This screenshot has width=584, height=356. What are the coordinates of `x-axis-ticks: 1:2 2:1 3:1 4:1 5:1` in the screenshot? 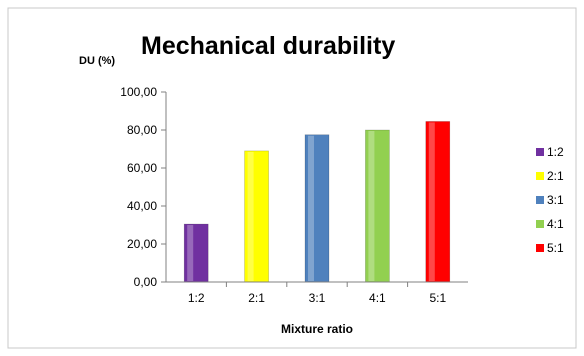 It's located at (317, 293).